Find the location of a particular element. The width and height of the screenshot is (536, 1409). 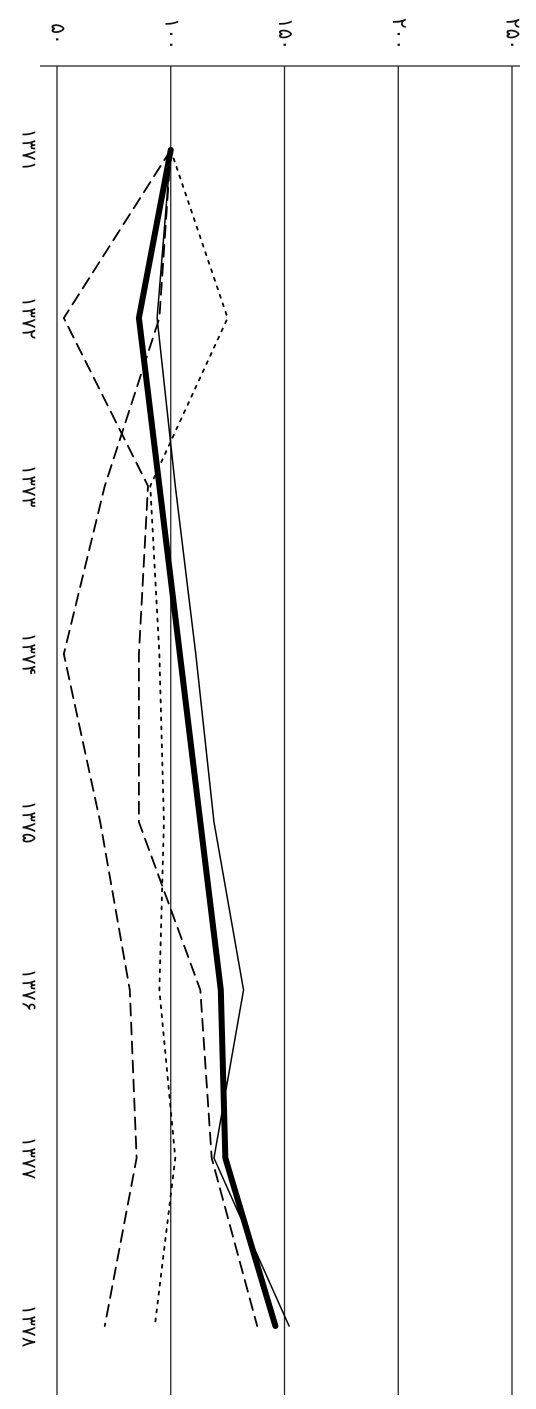

category-label: ۱۳۷۸ is located at coordinates (30, 1326).